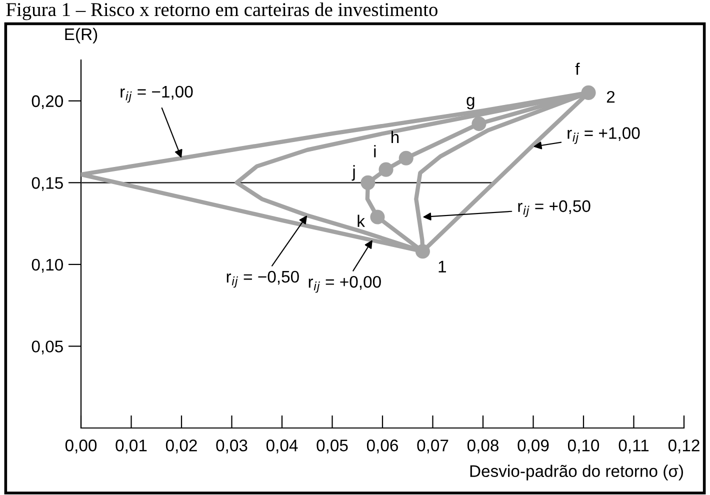 The image size is (710, 495). Describe the element at coordinates (442, 266) in the screenshot. I see `annotation: 1` at that location.